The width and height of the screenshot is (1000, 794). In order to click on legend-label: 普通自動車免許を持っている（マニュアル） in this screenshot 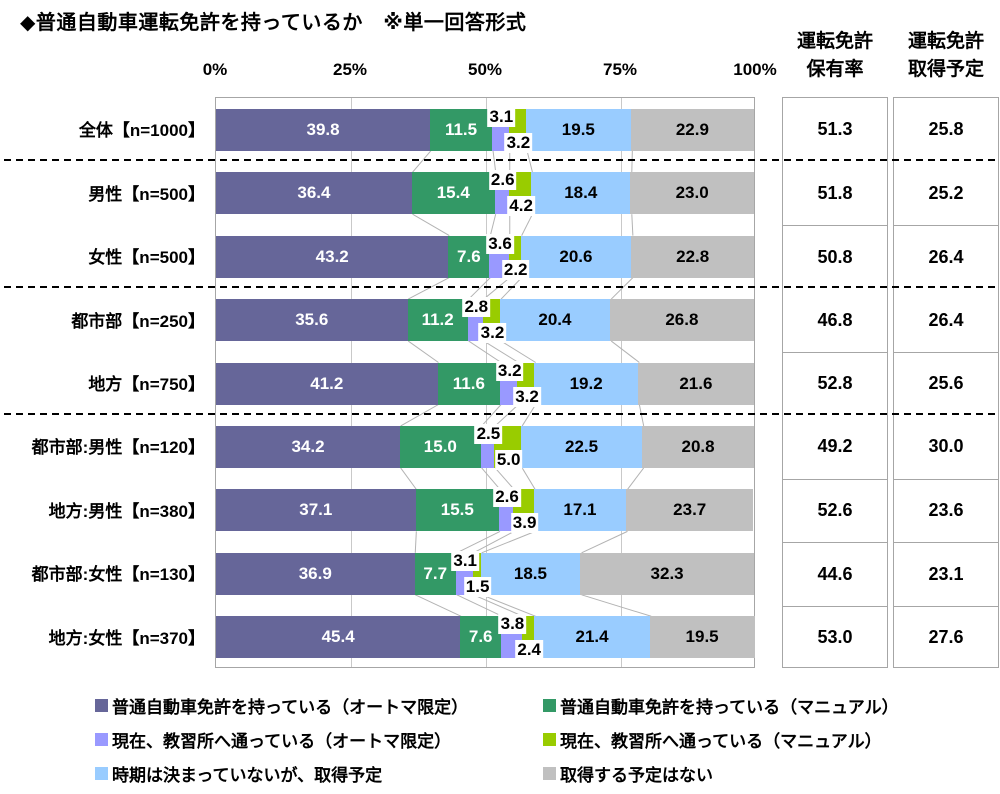, I will do `click(729, 707)`.